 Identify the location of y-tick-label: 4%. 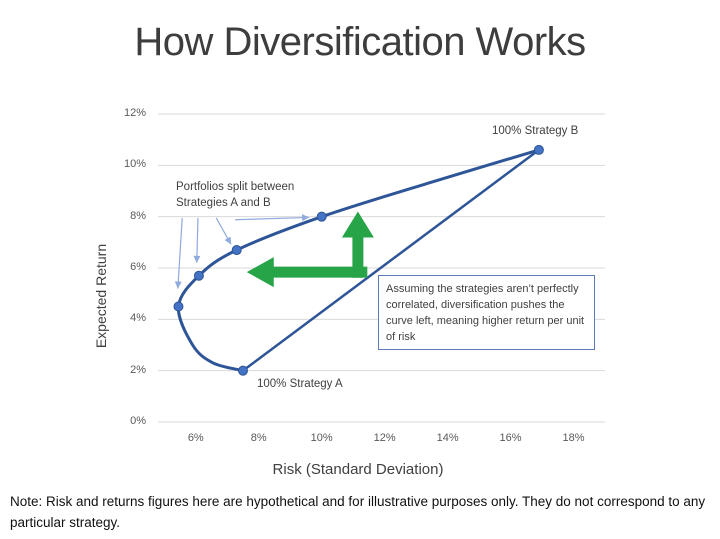
(138, 318).